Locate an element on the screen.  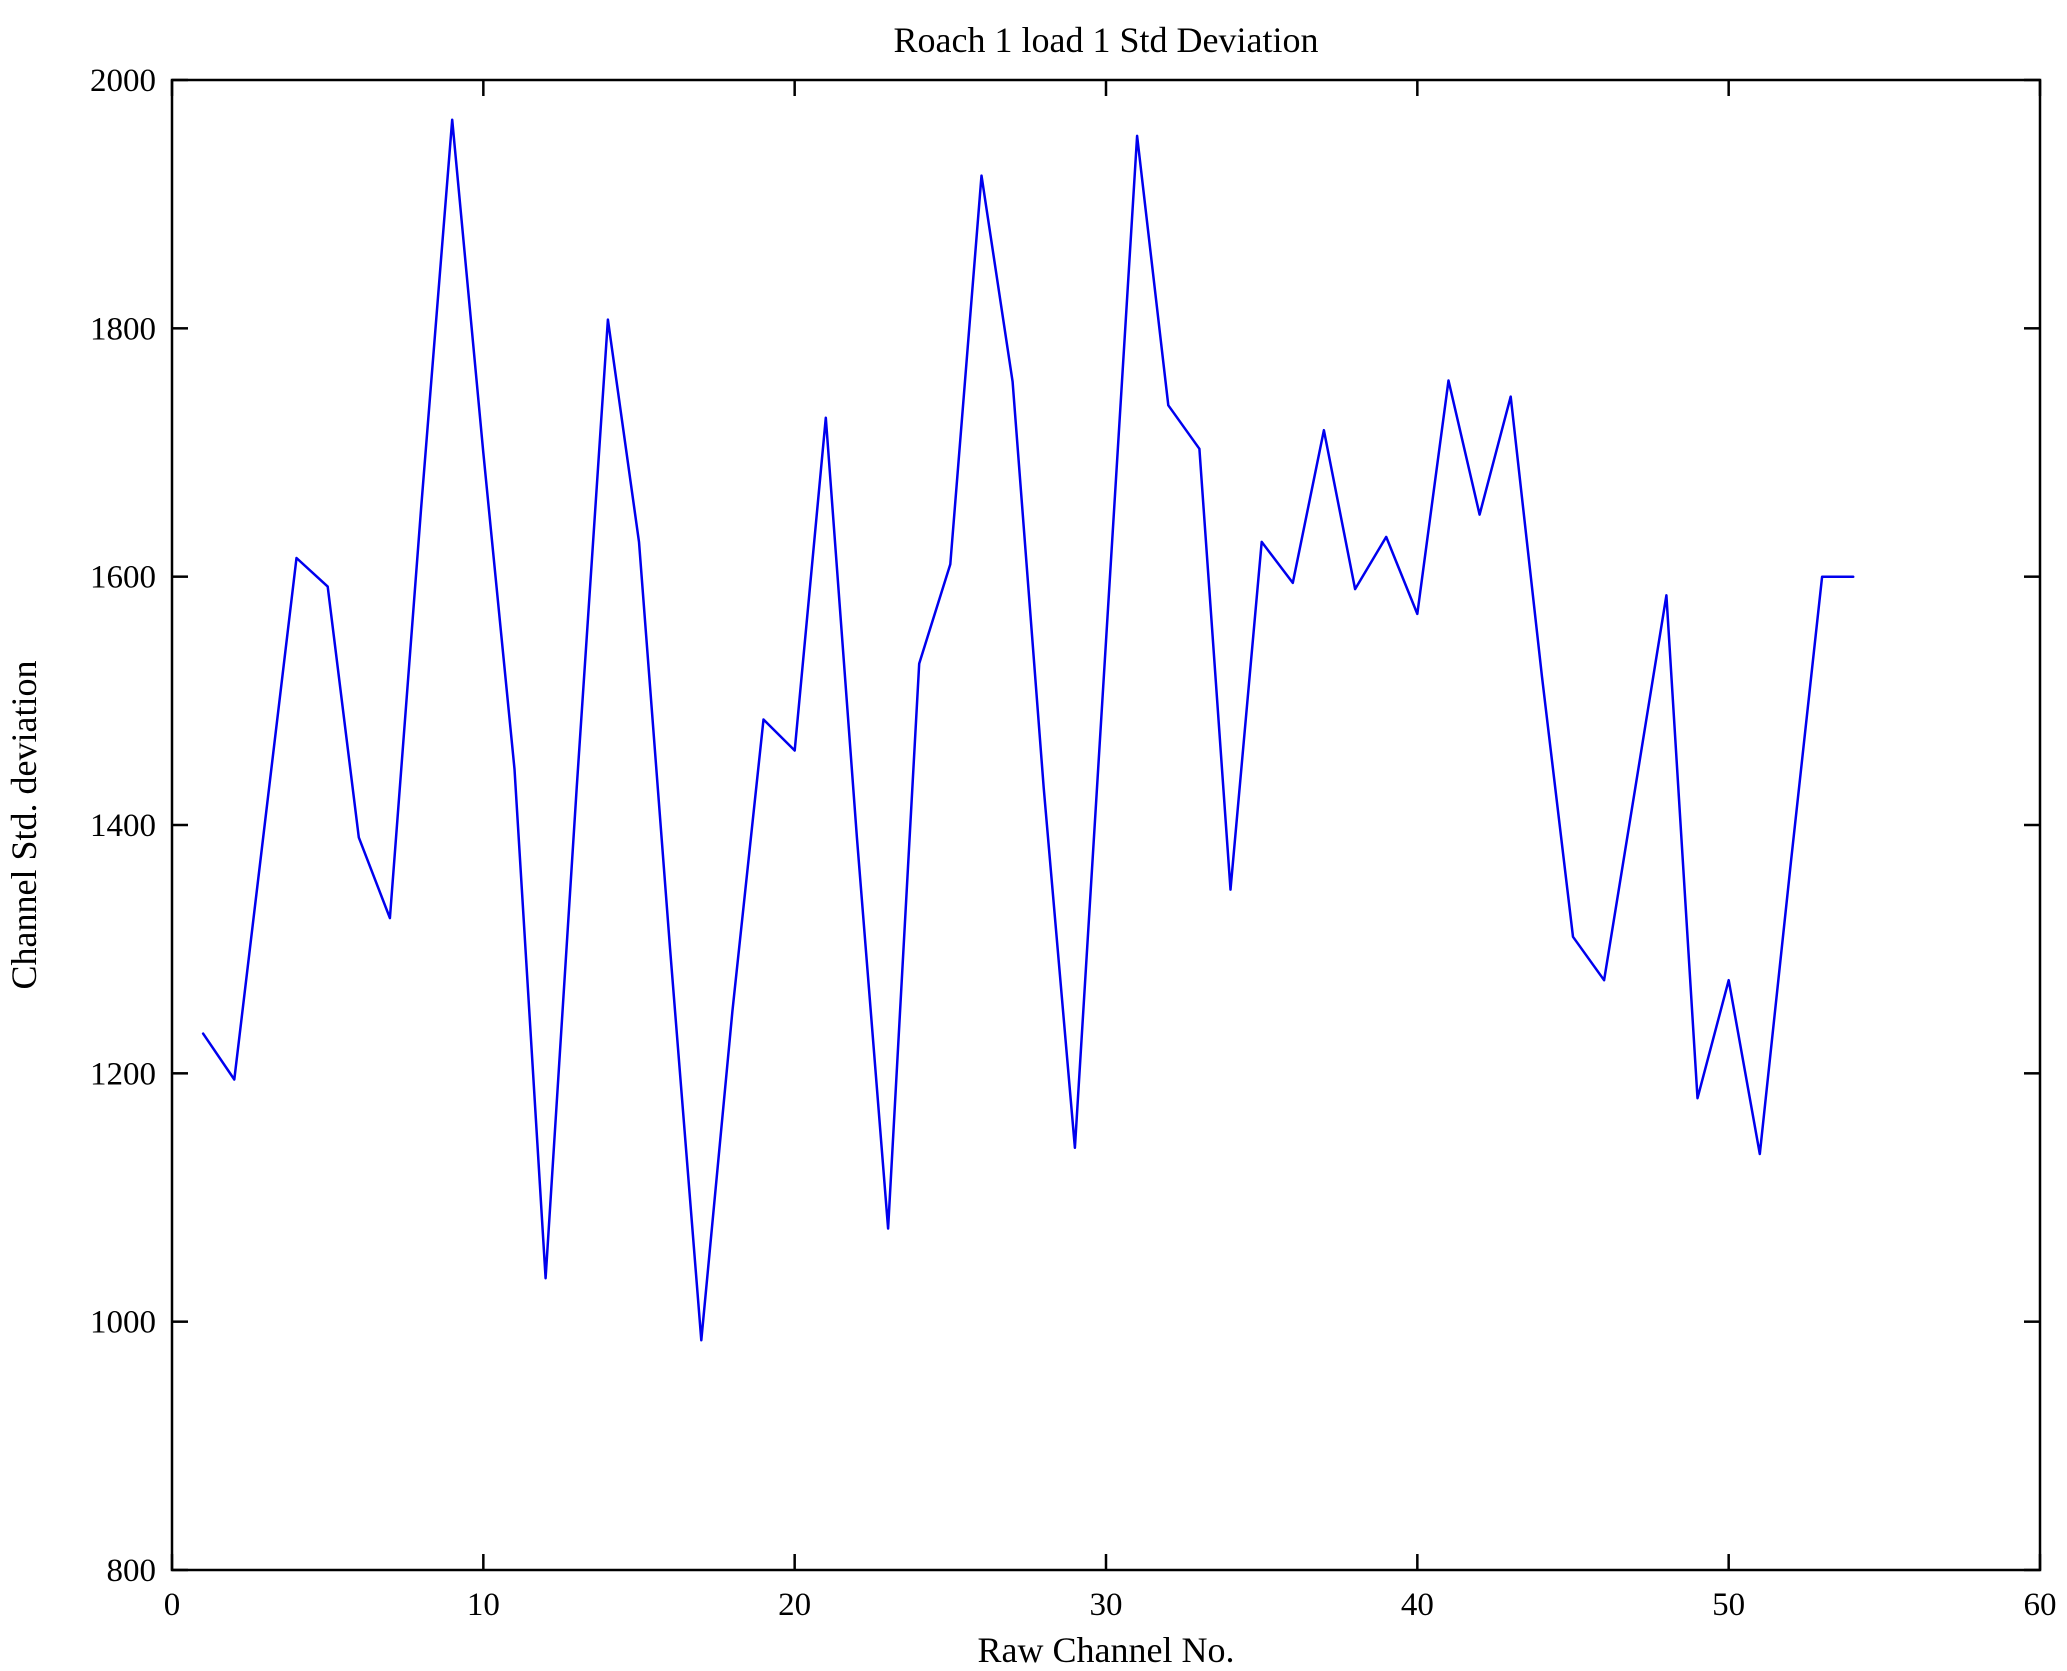
x-tick-label: 60 is located at coordinates (2040, 1605).